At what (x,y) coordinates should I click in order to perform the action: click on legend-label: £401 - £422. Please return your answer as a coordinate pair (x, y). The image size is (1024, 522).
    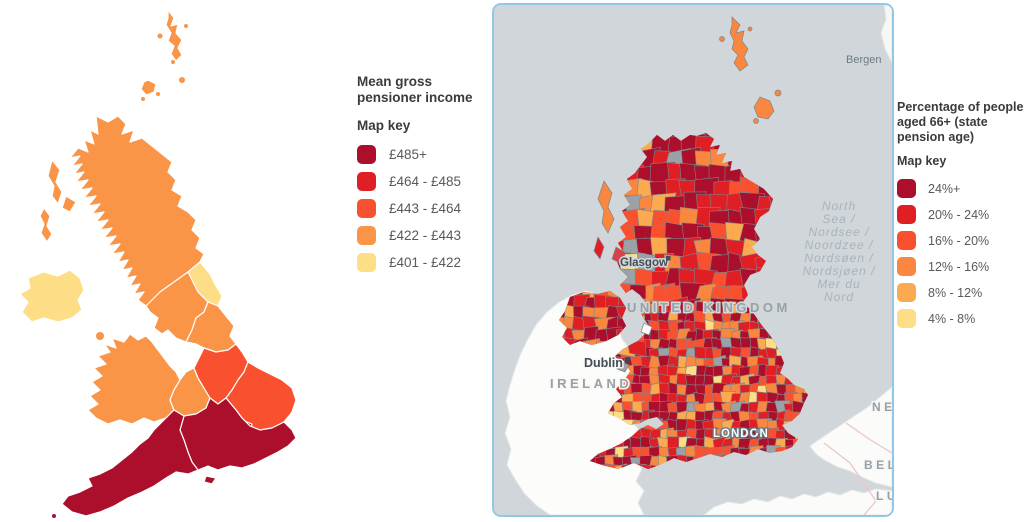
    Looking at the image, I should click on (425, 262).